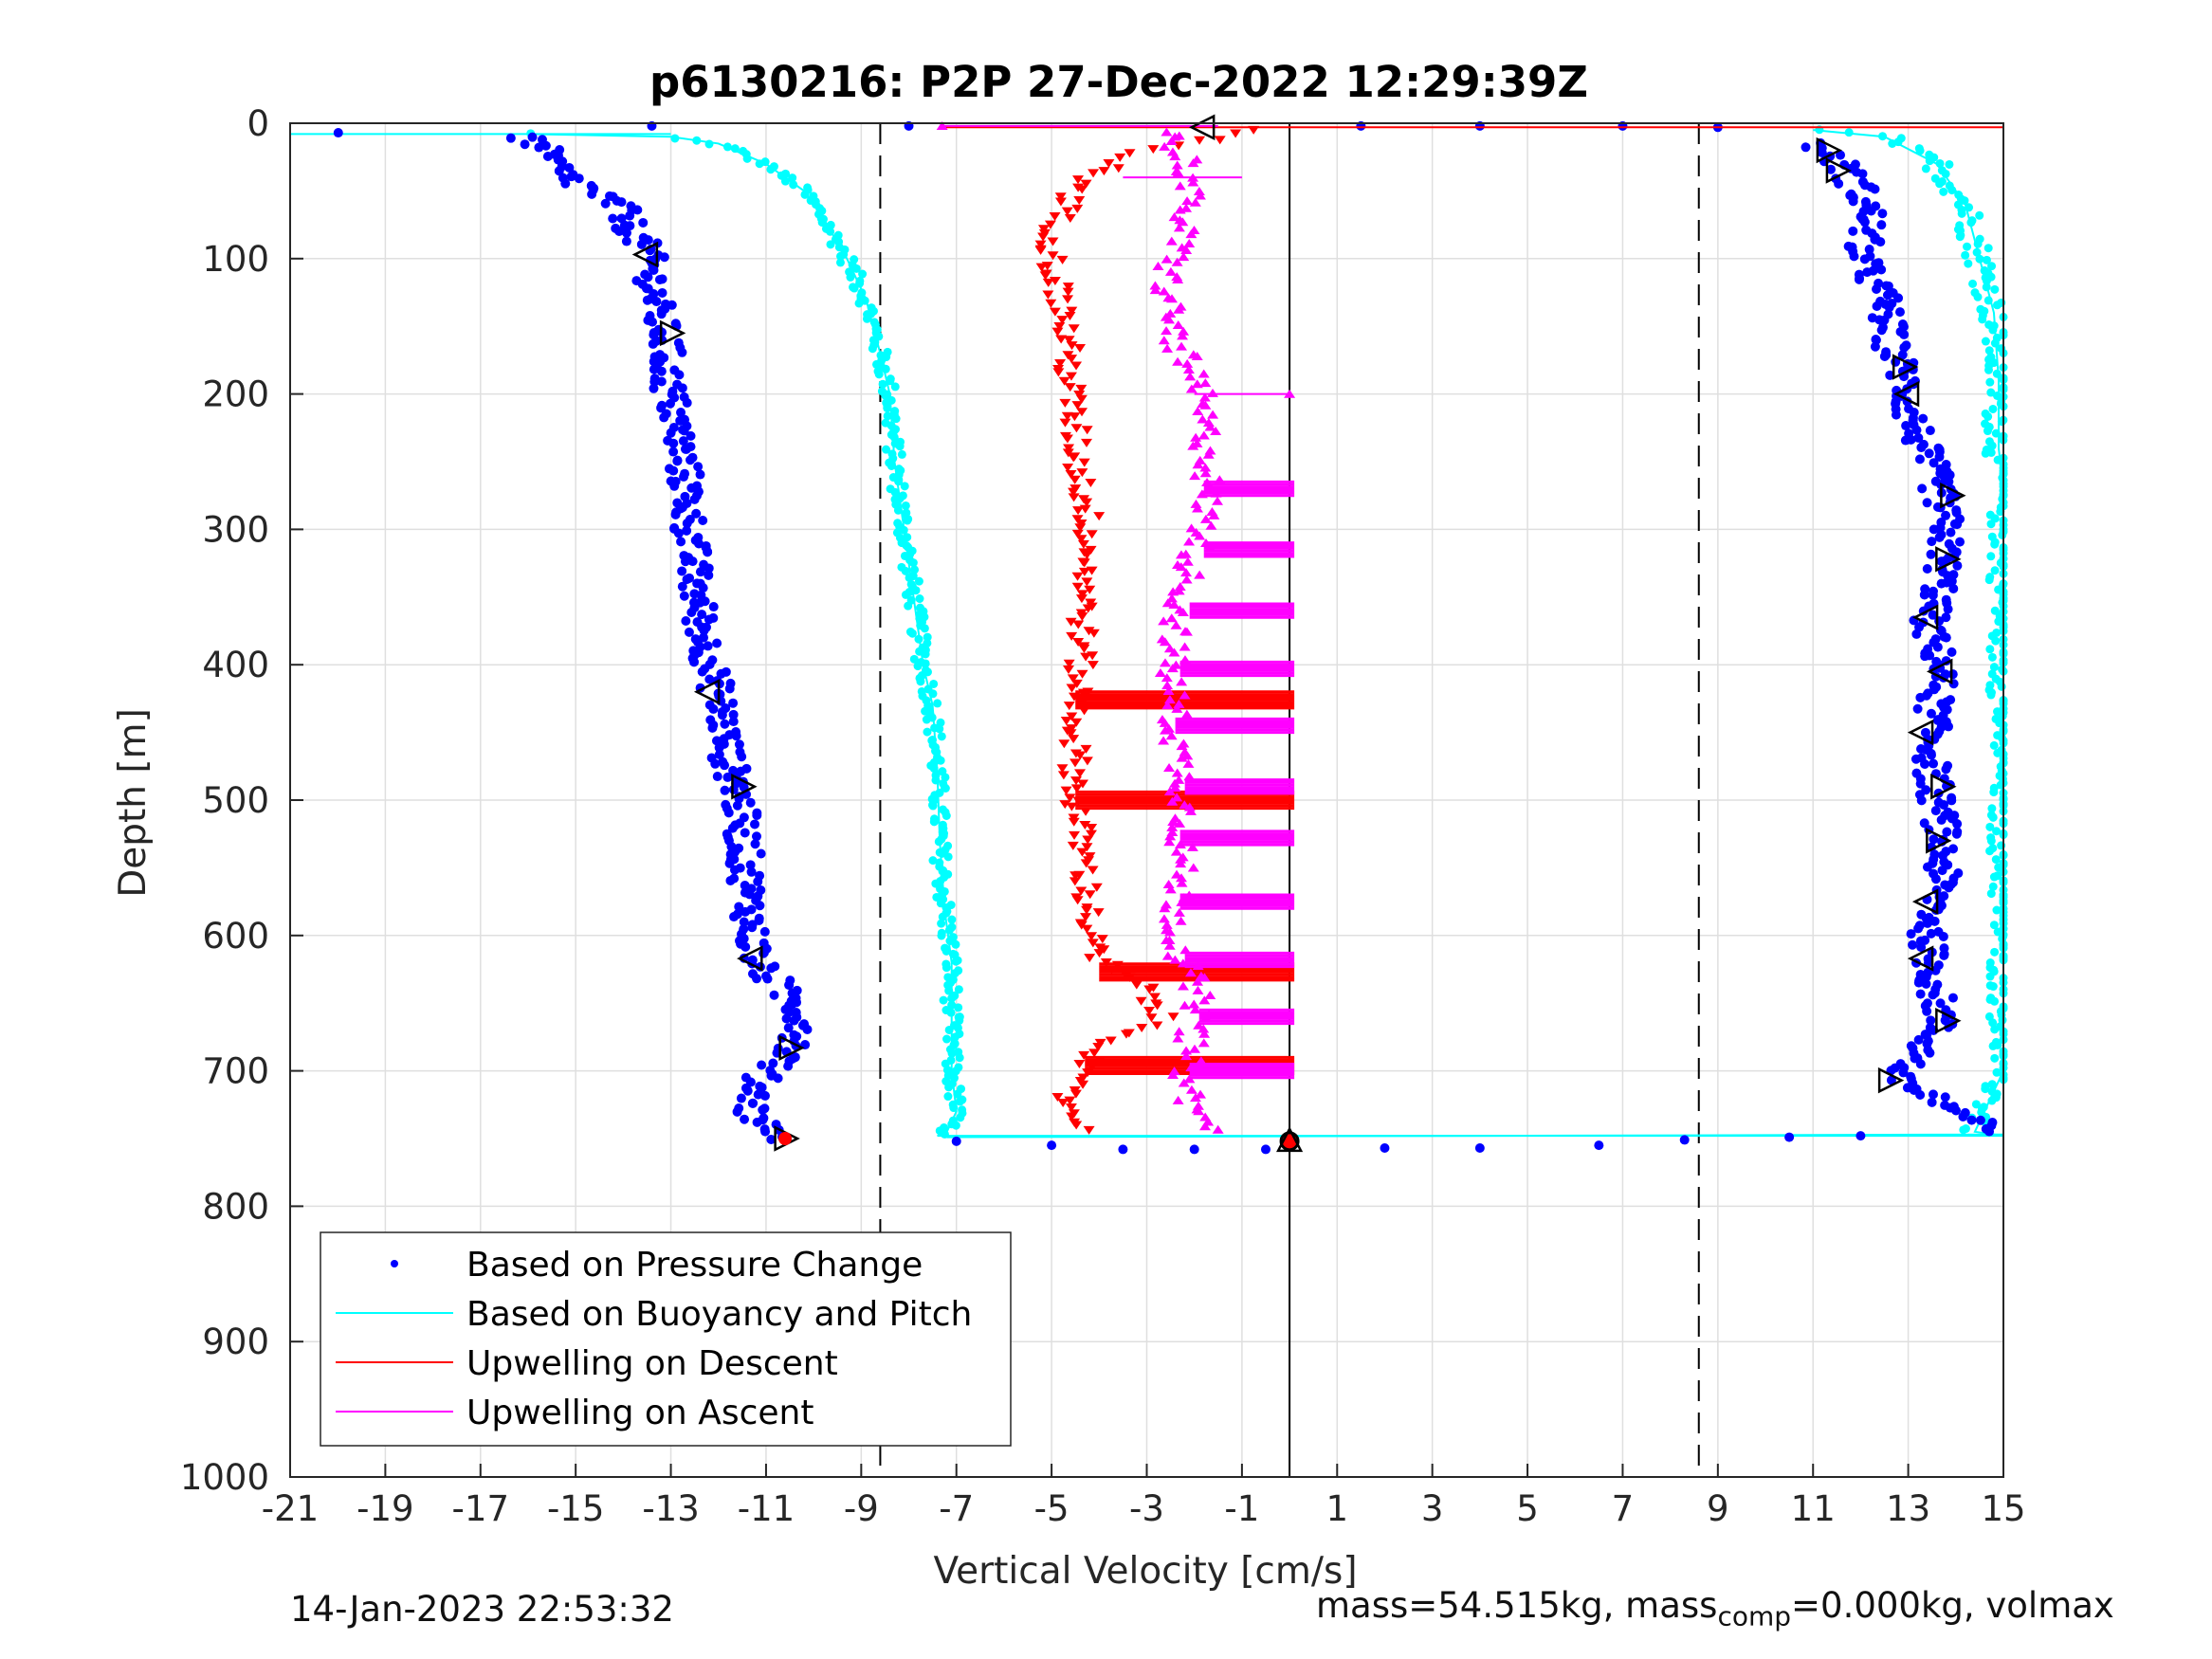  What do you see at coordinates (956, 1508) in the screenshot?
I see `x-tick-label: -7` at bounding box center [956, 1508].